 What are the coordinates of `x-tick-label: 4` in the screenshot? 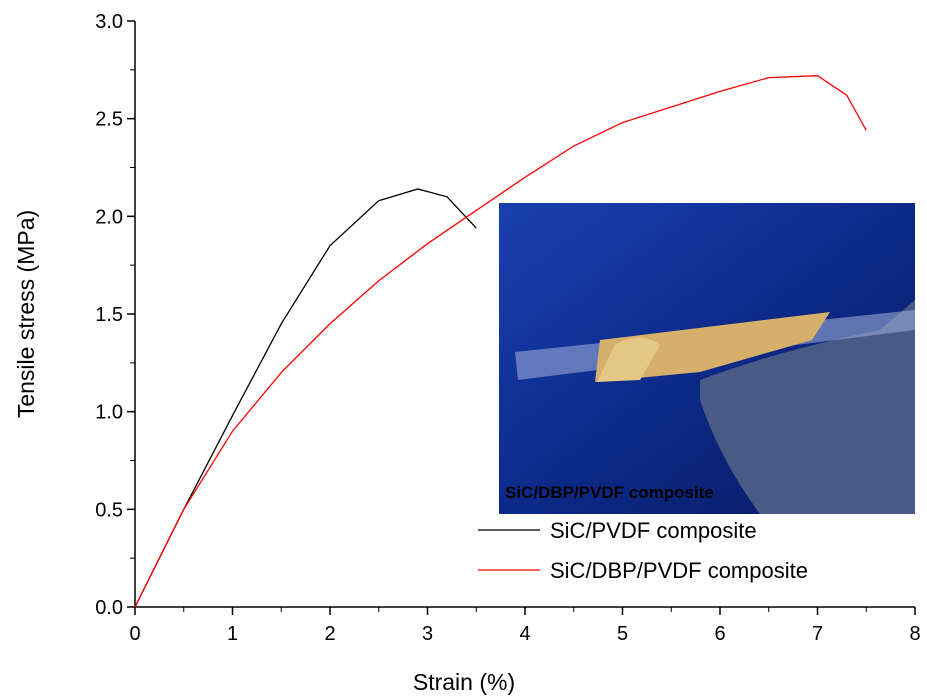 It's located at (524, 634).